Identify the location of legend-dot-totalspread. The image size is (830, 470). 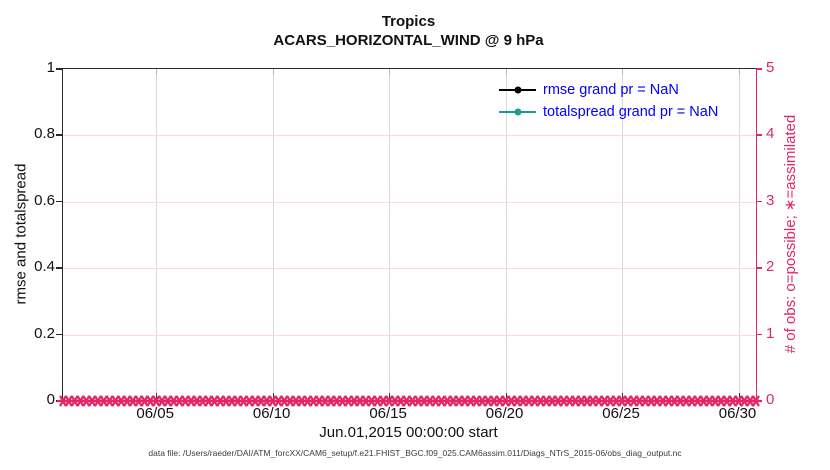
(517, 112).